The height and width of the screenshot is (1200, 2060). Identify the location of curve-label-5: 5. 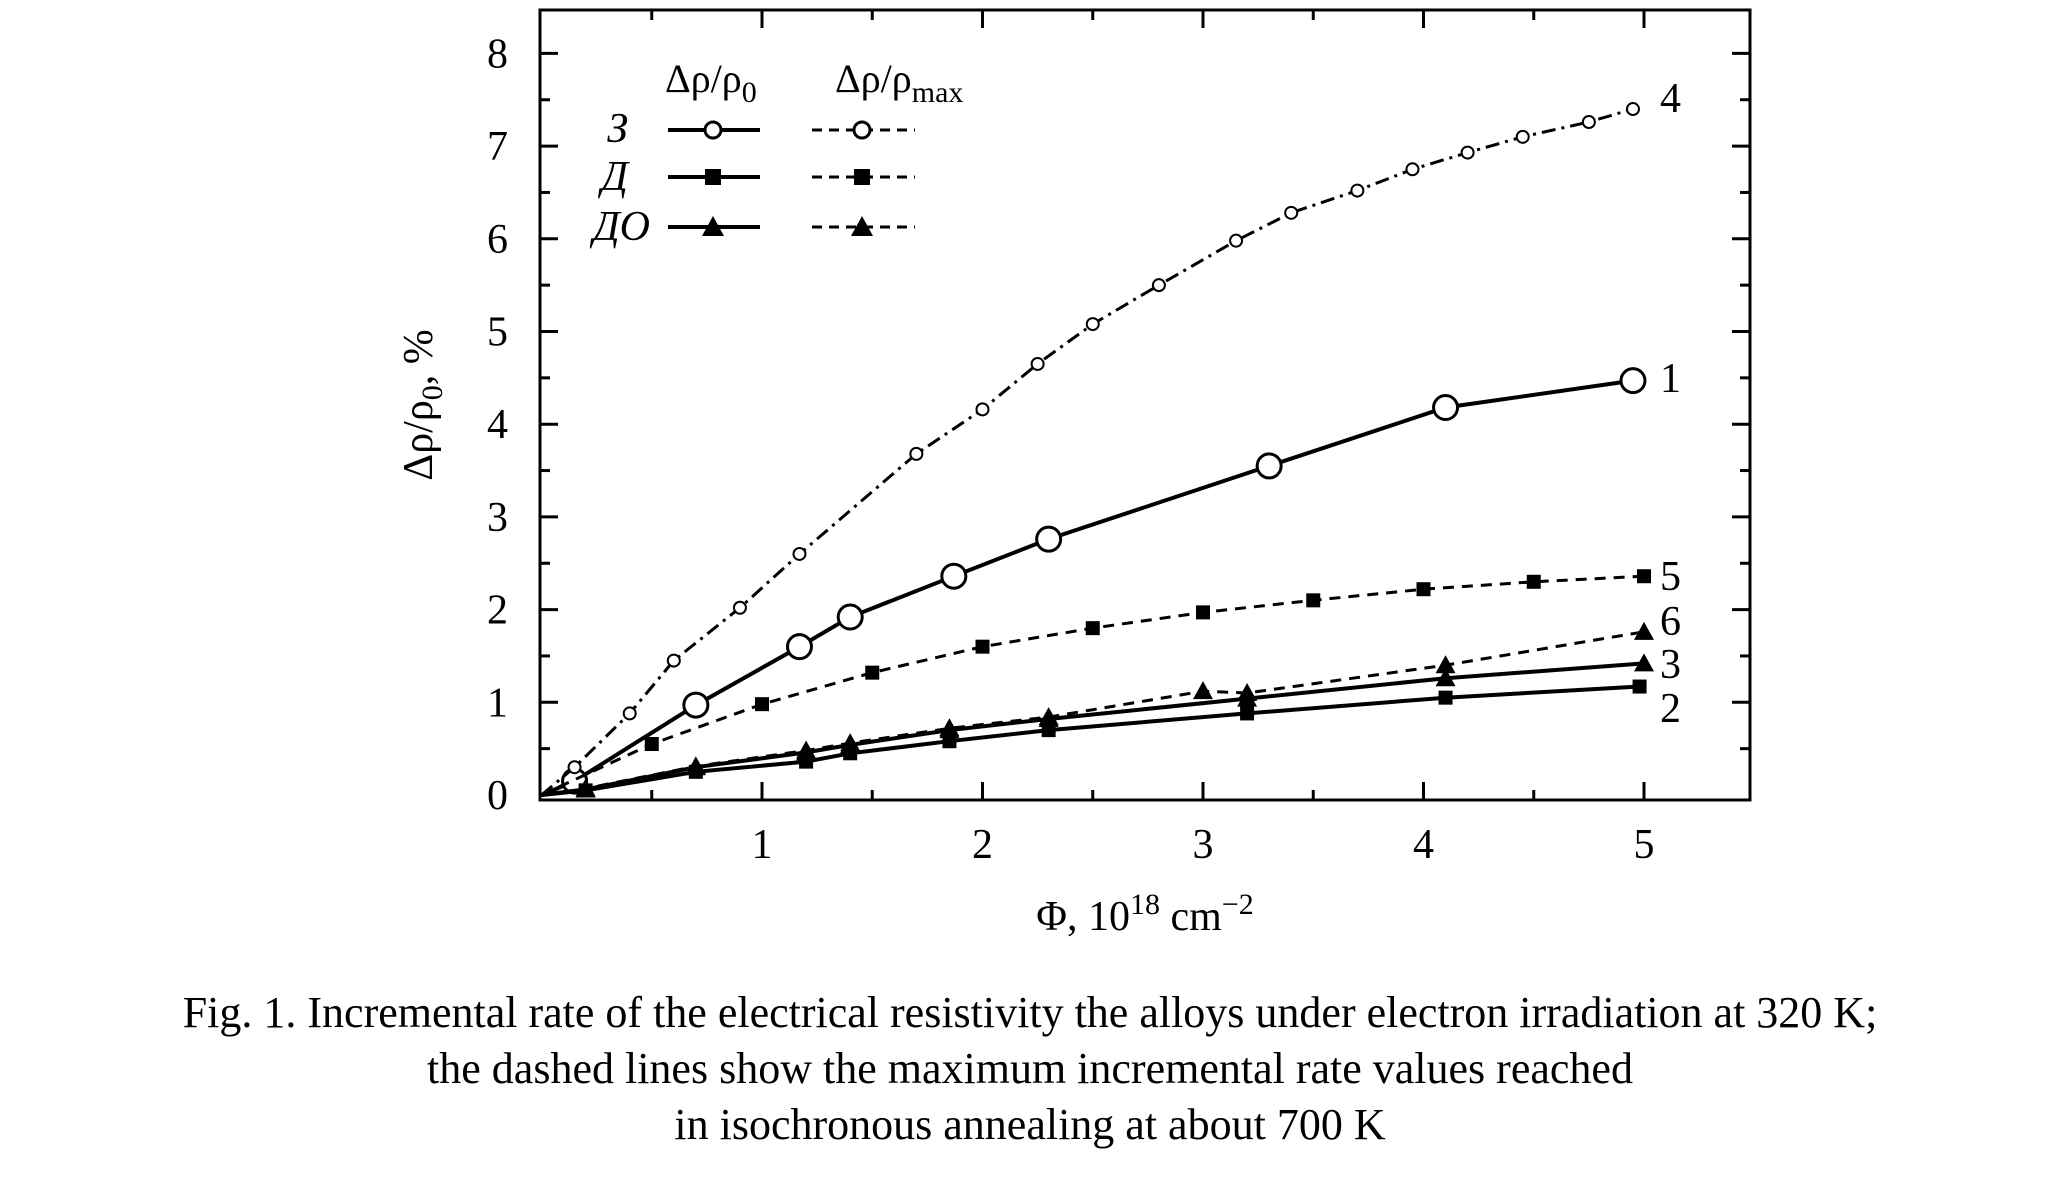
(1670, 577).